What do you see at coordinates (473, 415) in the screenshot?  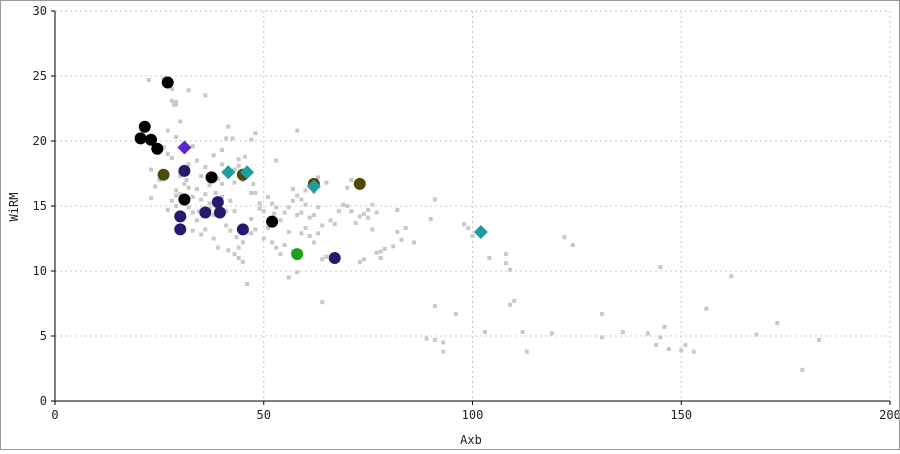 I see `x-tick-label: 100` at bounding box center [473, 415].